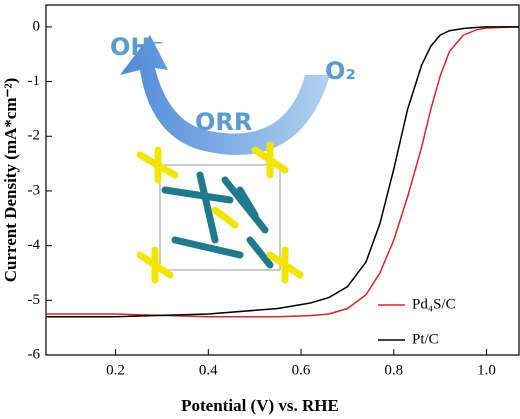  What do you see at coordinates (34, 81) in the screenshot?
I see `y-tick-label: -1` at bounding box center [34, 81].